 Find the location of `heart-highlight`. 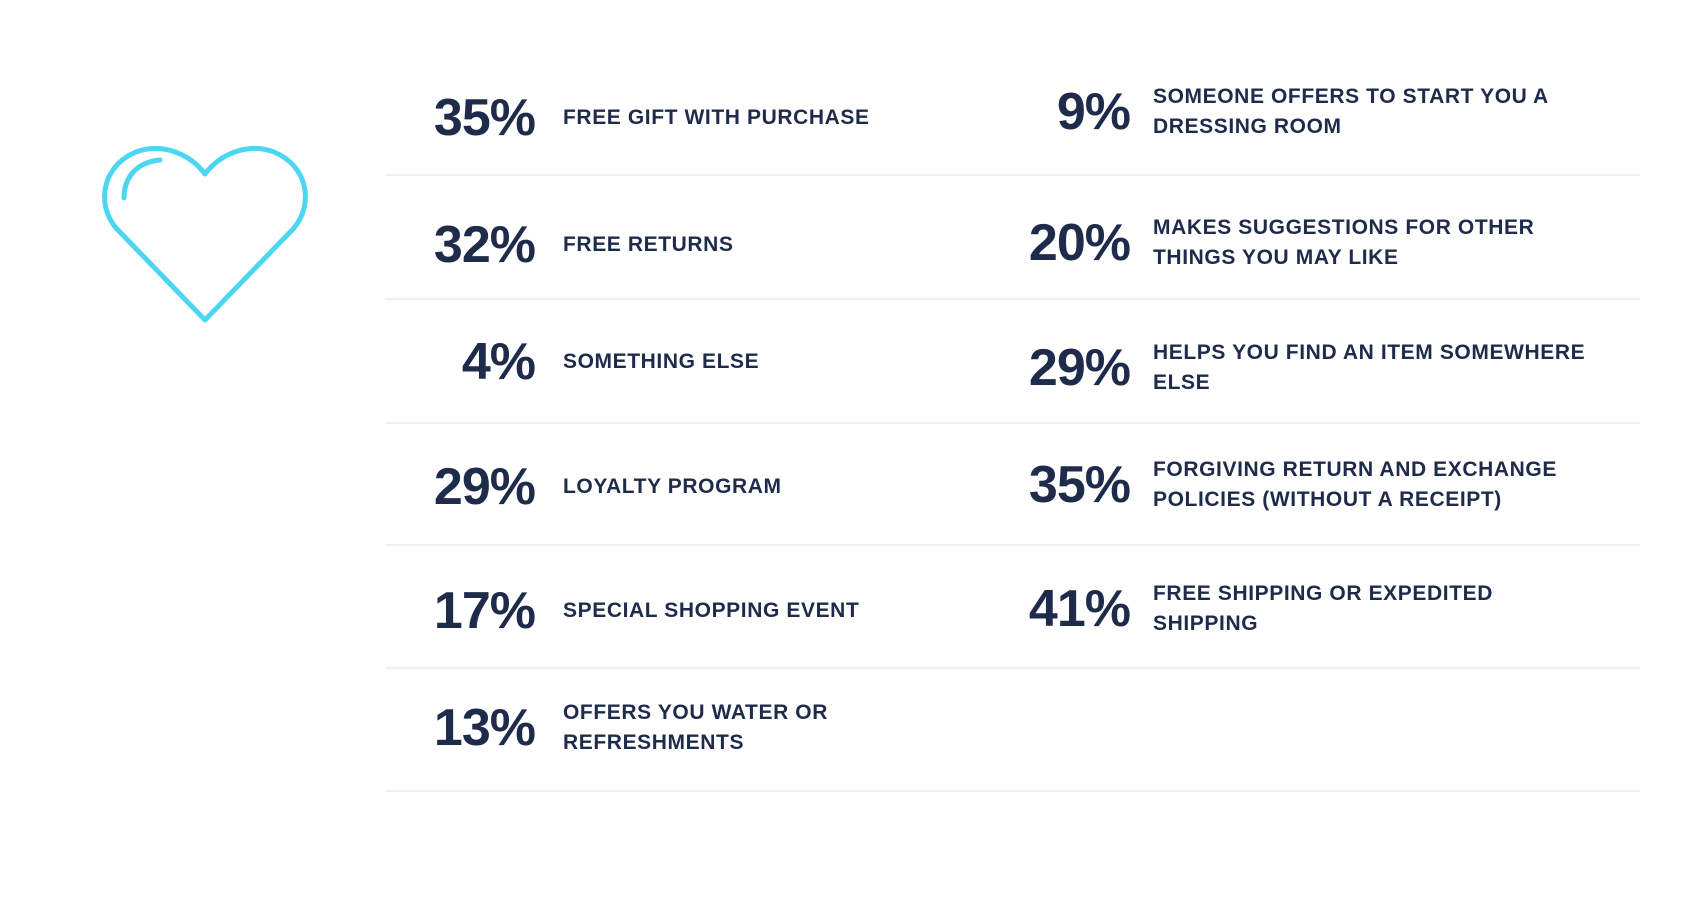

heart-highlight is located at coordinates (142, 179).